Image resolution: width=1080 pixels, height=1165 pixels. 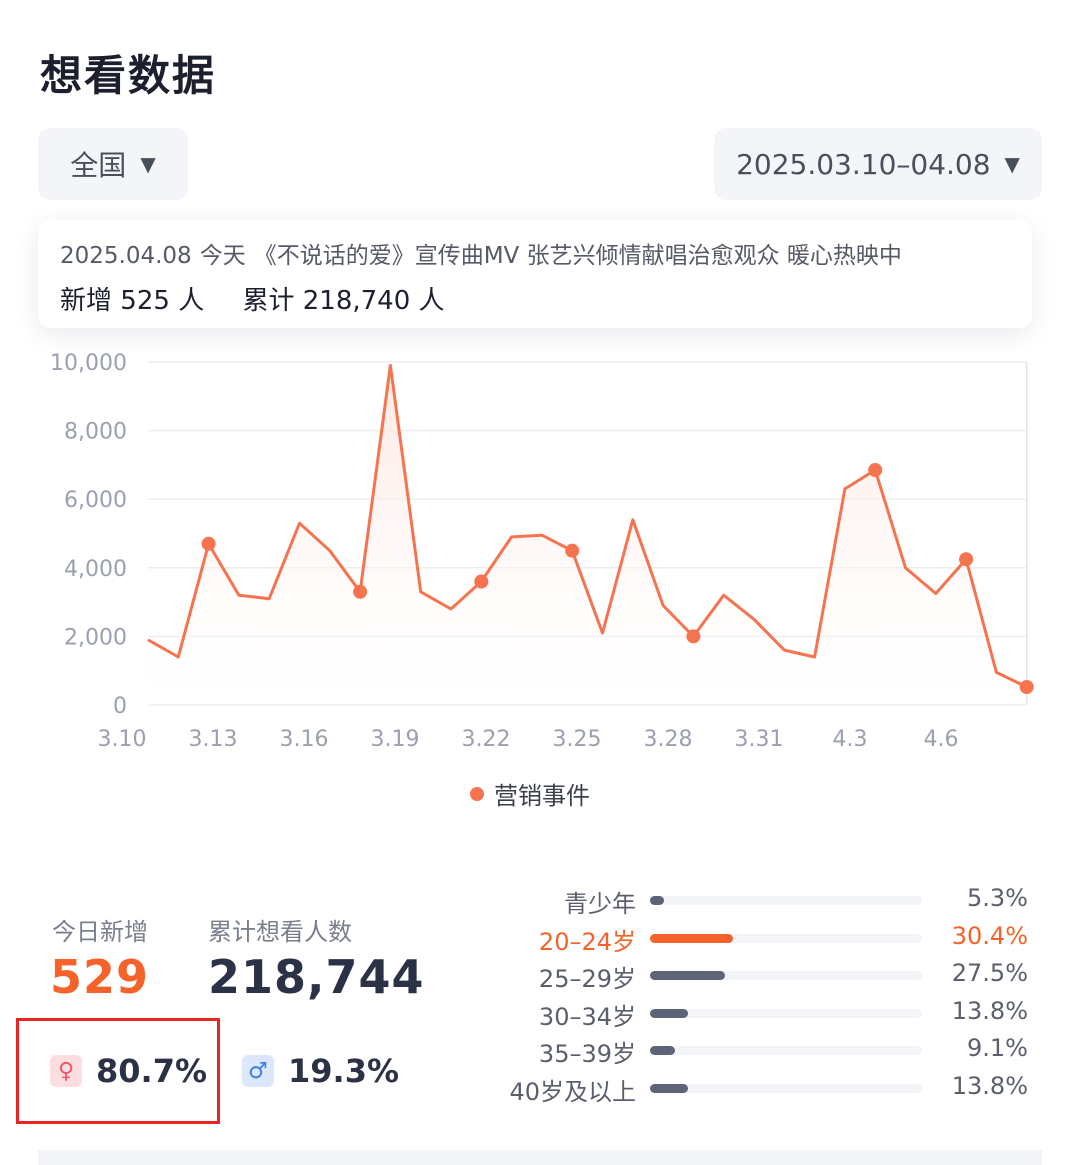 I want to click on x-tick-label: 3.28, so click(x=668, y=739).